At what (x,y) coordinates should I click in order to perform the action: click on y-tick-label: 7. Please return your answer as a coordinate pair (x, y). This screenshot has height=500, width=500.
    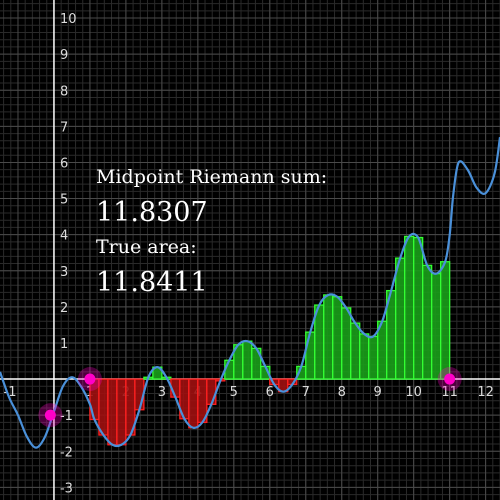
    Looking at the image, I should click on (64, 127).